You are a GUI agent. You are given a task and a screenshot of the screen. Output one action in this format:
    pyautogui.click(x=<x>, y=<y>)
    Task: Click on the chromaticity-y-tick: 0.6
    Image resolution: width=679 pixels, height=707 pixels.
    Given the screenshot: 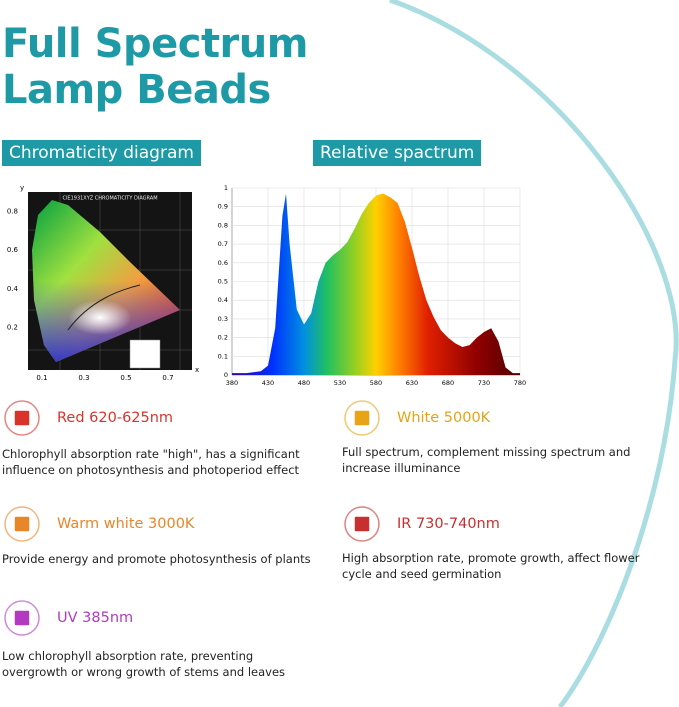 What is the action you would take?
    pyautogui.click(x=13, y=250)
    